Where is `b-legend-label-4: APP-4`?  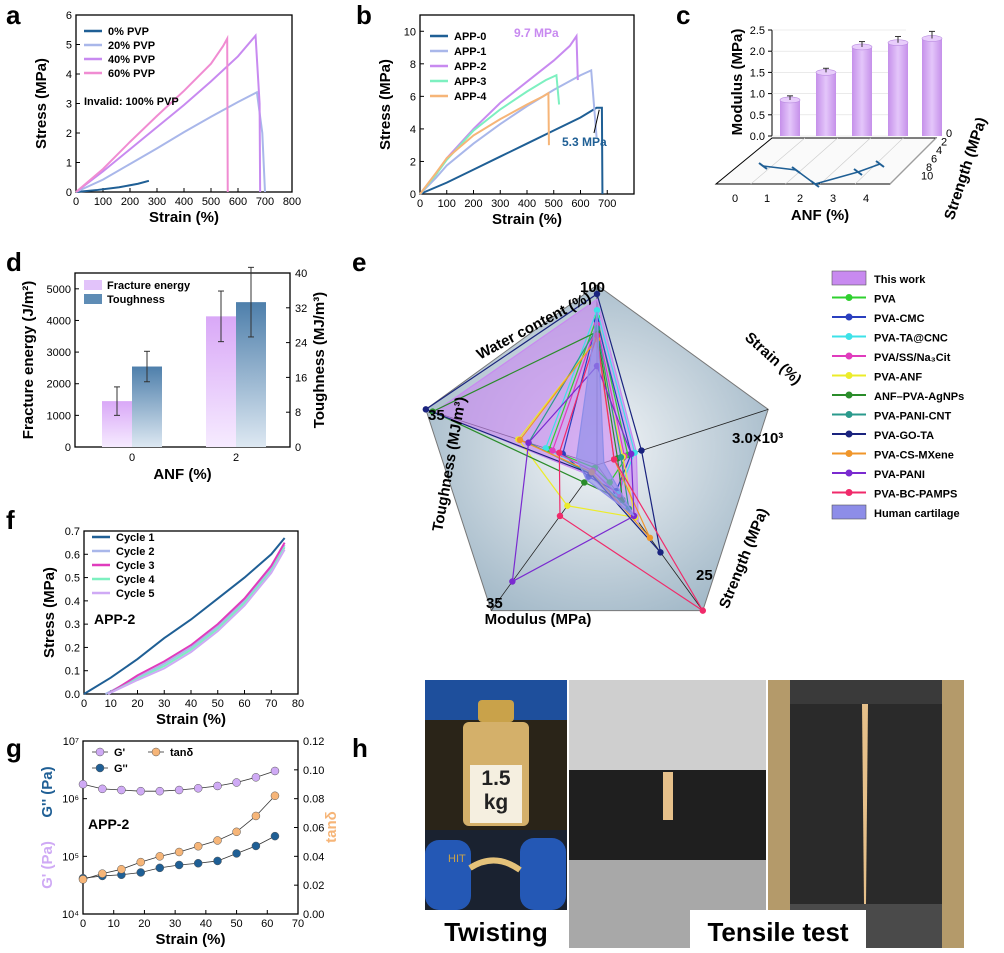 b-legend-label-4: APP-4 is located at coordinates (470, 97).